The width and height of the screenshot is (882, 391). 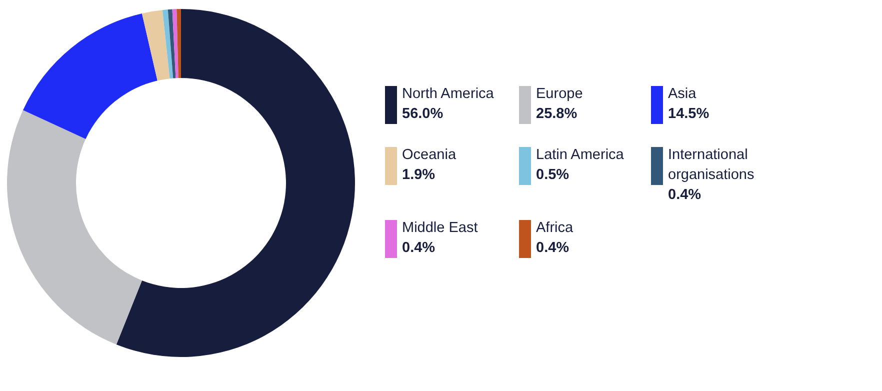 What do you see at coordinates (553, 175) in the screenshot?
I see `data-label: 0.5%` at bounding box center [553, 175].